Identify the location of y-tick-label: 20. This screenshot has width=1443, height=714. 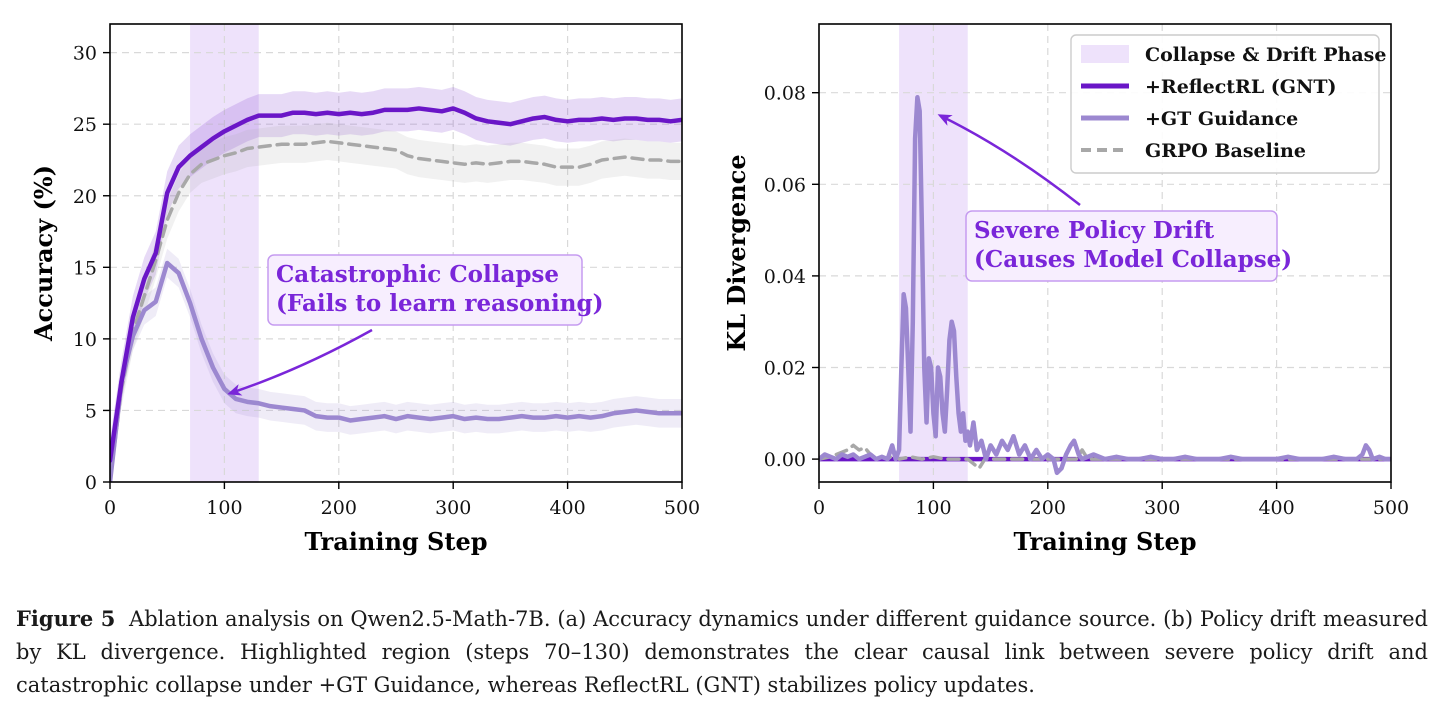
(85, 197).